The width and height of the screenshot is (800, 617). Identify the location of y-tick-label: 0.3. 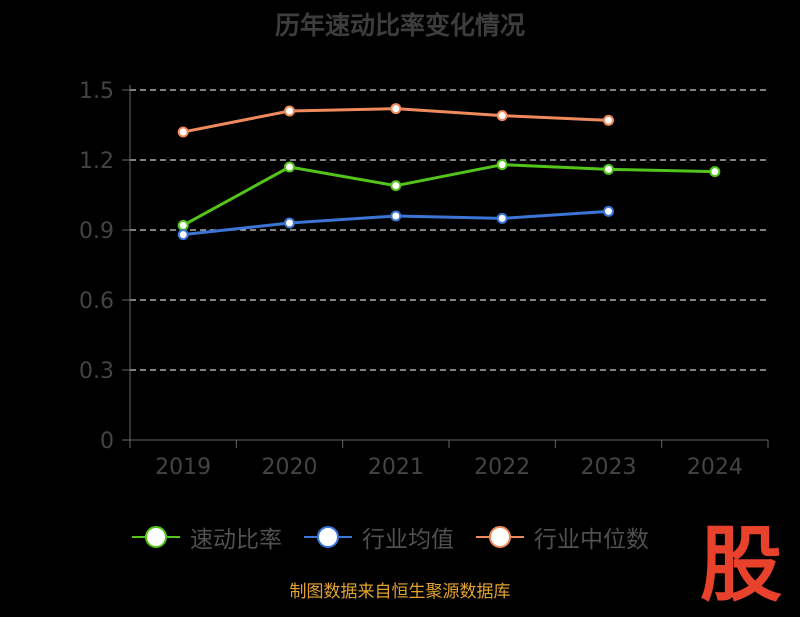
(96, 371).